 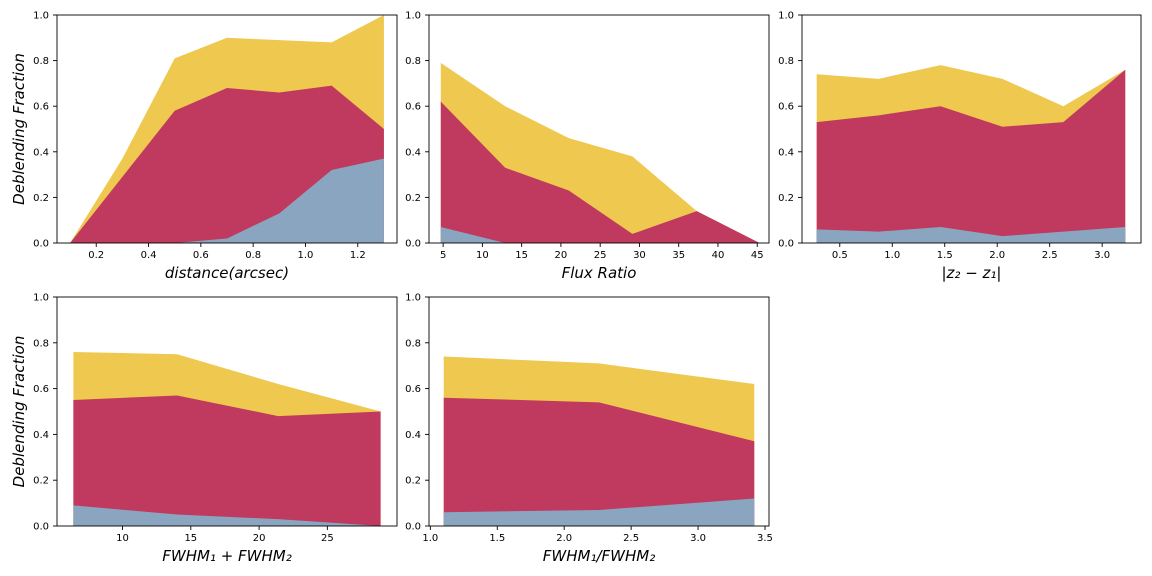 What do you see at coordinates (253, 255) in the screenshot?
I see `x-tick-label: 0.8` at bounding box center [253, 255].